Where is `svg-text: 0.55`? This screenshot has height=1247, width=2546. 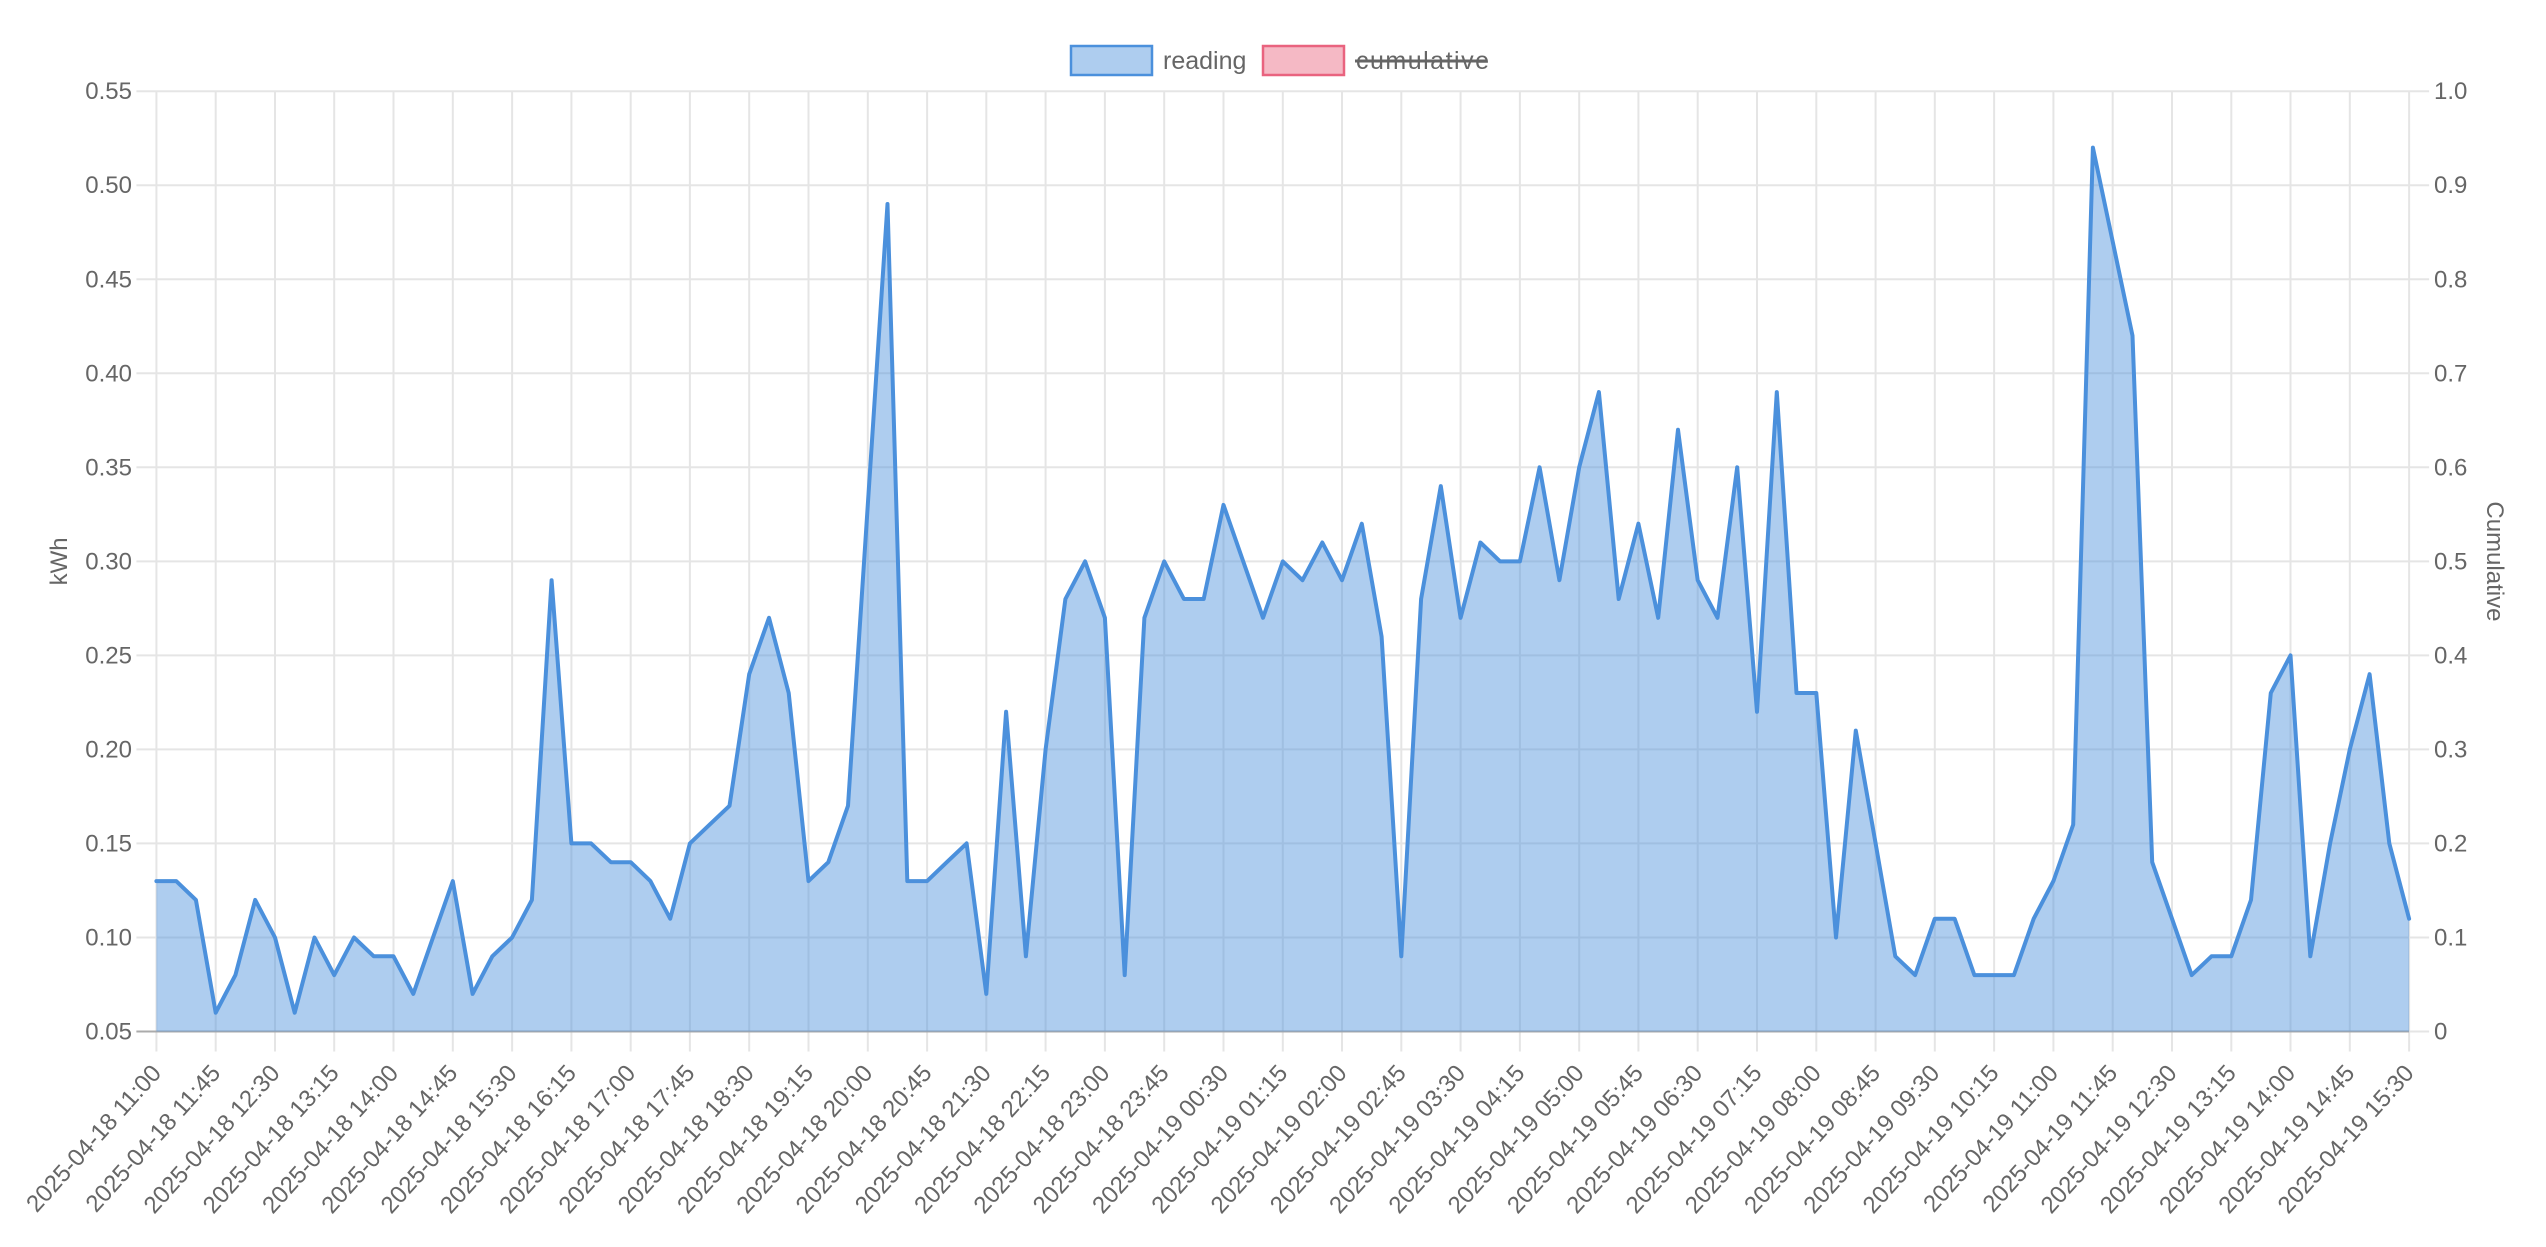 svg-text: 0.55 is located at coordinates (108, 91).